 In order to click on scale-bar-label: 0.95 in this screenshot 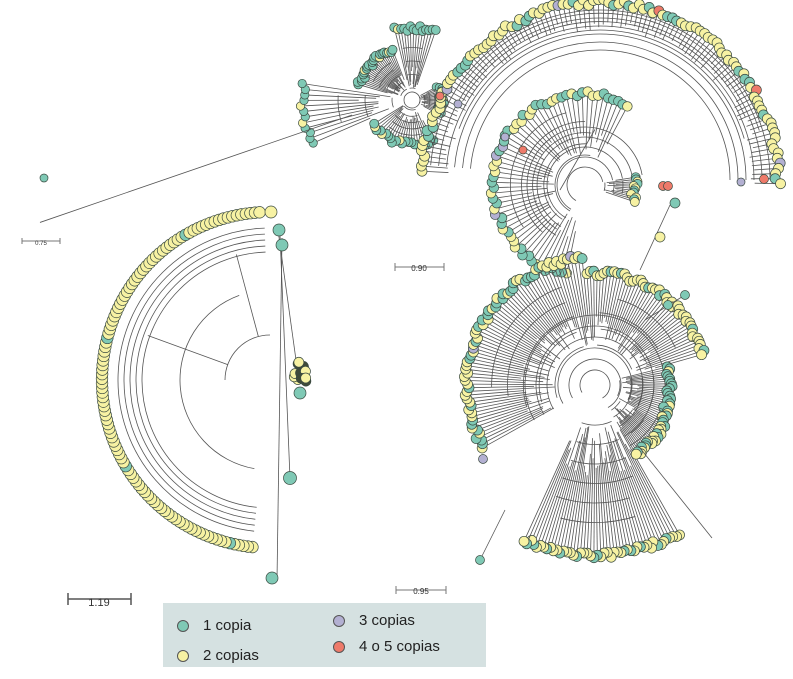, I will do `click(421, 591)`.